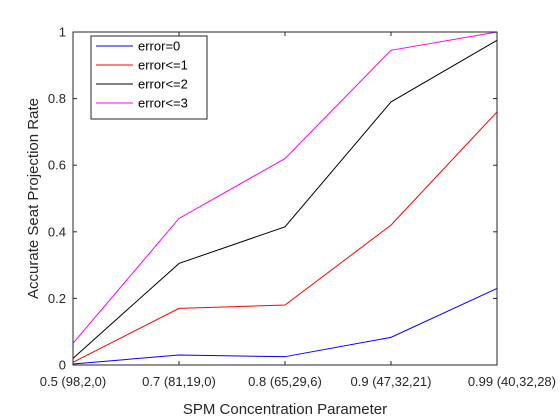 The height and width of the screenshot is (420, 560). Describe the element at coordinates (57, 199) in the screenshot. I see `y-tick-labels: 0 0.2 0.4 0.6 0.8 1` at that location.